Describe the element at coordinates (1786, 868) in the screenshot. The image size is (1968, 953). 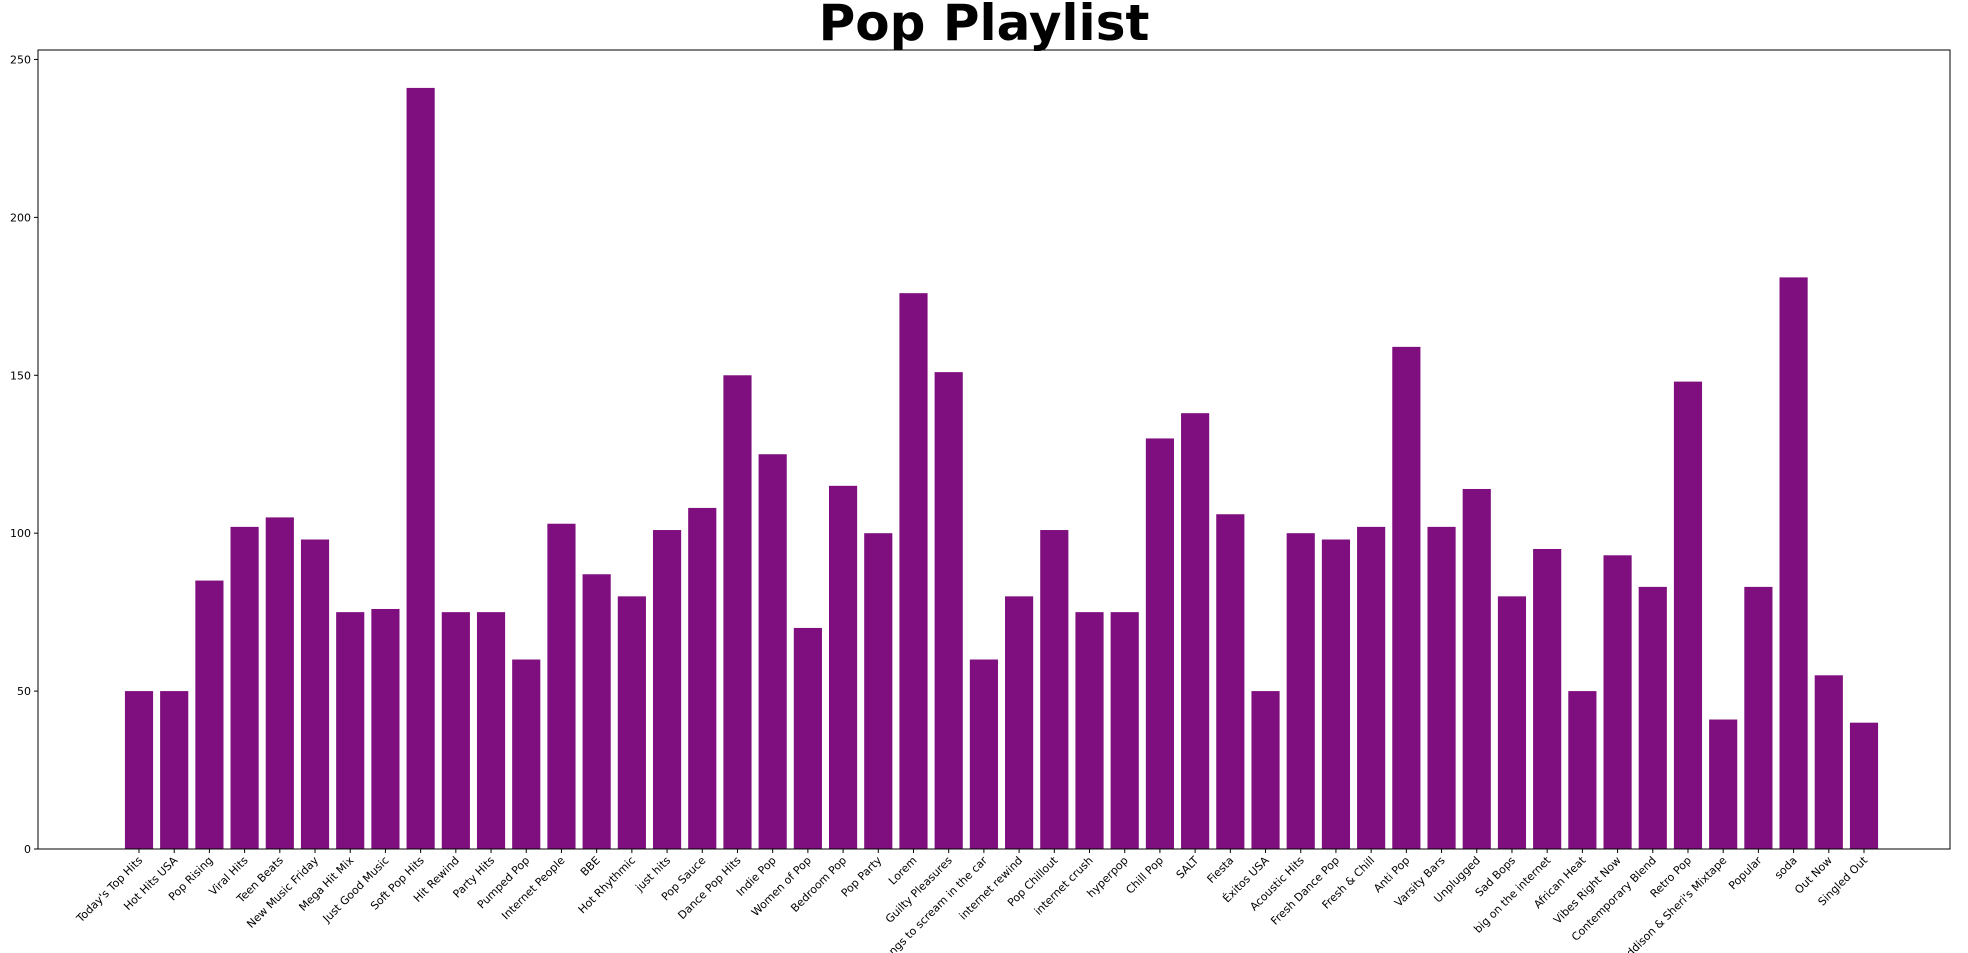
I see `x-tick-label: soda` at that location.